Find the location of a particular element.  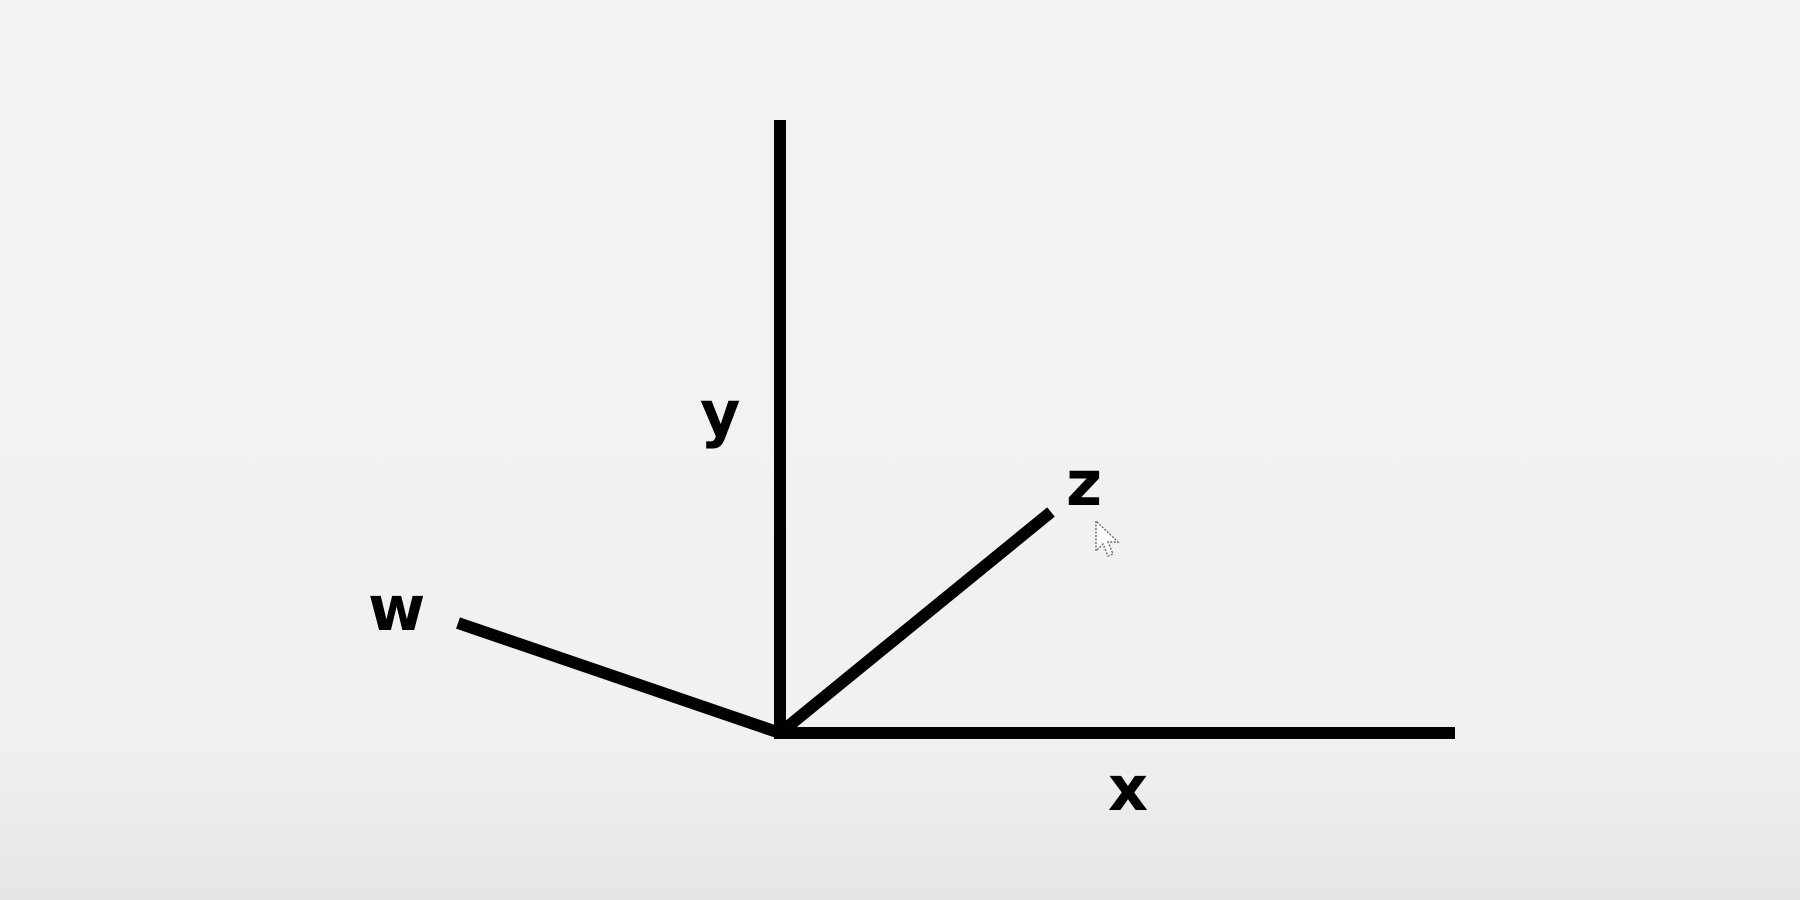

x-axis-label: x is located at coordinates (1128, 788).